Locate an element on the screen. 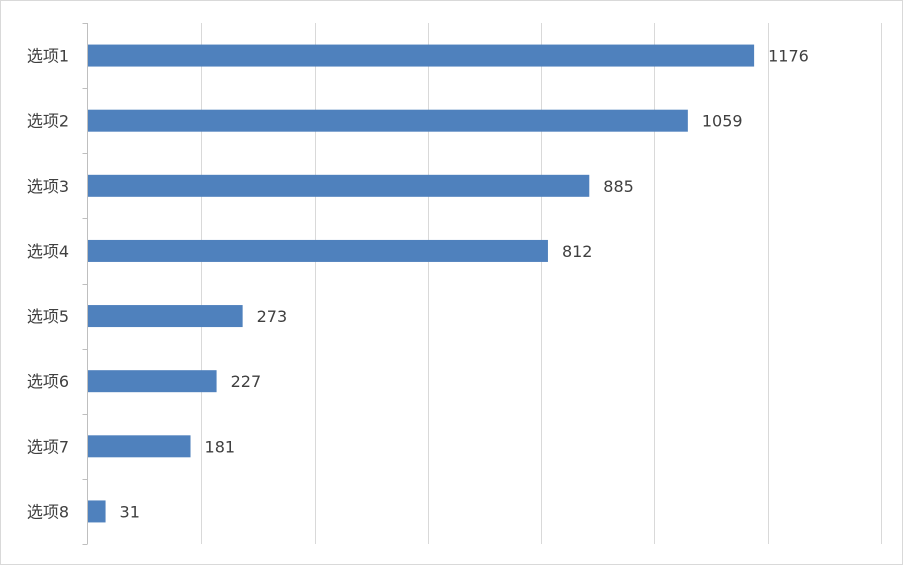  data-label: 812 is located at coordinates (577, 251).